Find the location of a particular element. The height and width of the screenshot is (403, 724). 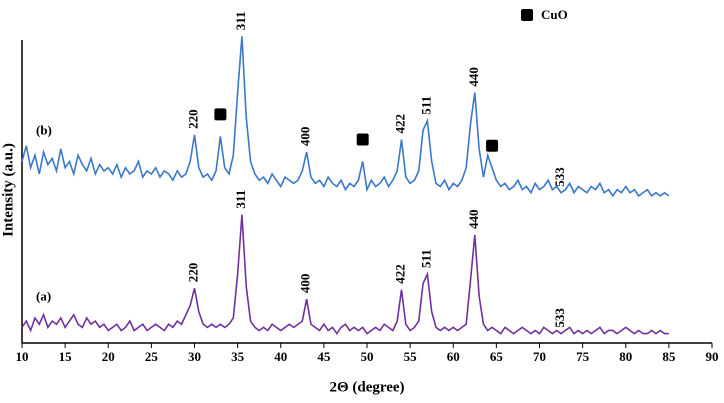

x-tick-label: 40 is located at coordinates (280, 356).